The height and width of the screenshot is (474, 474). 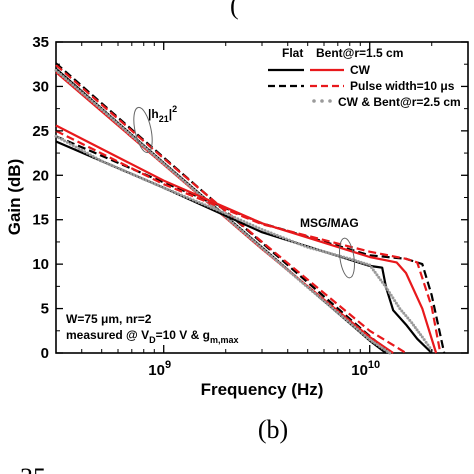 What do you see at coordinates (359, 53) in the screenshot?
I see `legend-header-right: Bent@r=1.5 cm` at bounding box center [359, 53].